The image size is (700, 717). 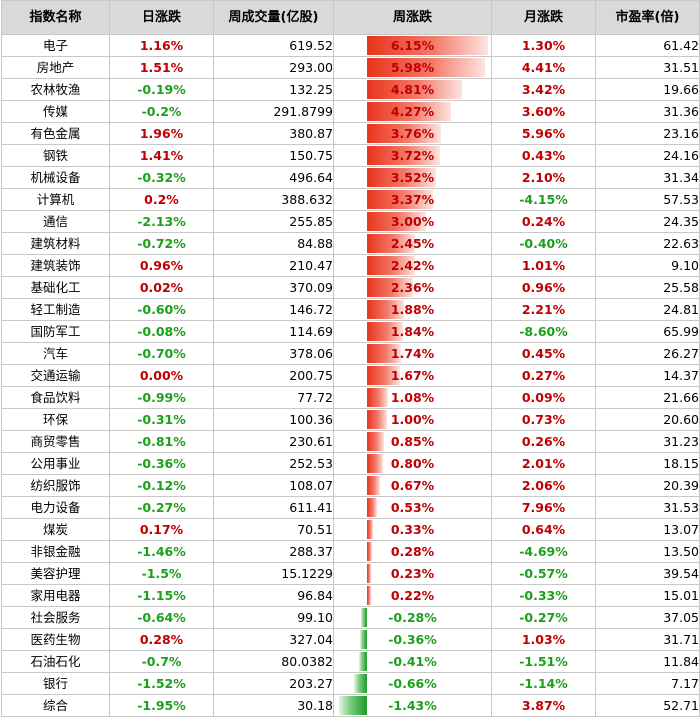 I want to click on cell-weekly-change: 3.52%, so click(x=412, y=177).